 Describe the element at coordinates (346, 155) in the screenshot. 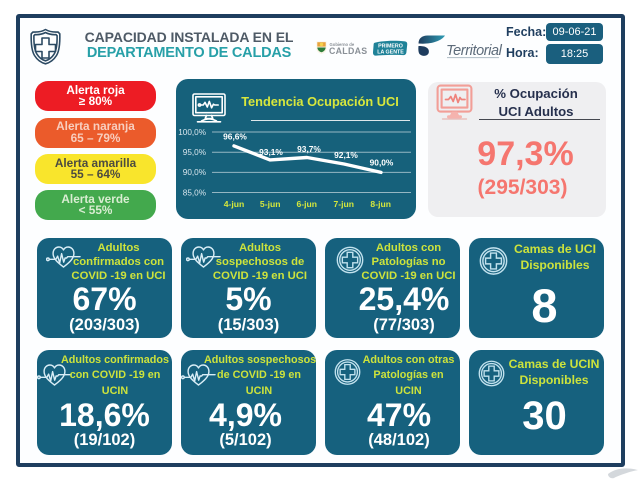

I see `svg-text: 92,1%` at that location.